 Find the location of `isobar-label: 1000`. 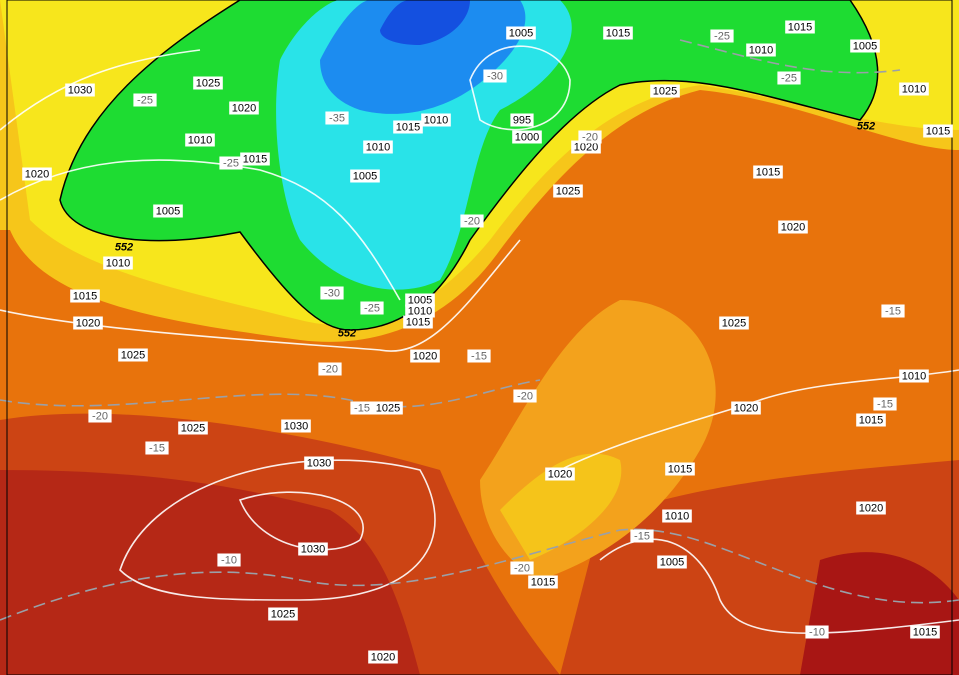

isobar-label: 1000 is located at coordinates (527, 137).